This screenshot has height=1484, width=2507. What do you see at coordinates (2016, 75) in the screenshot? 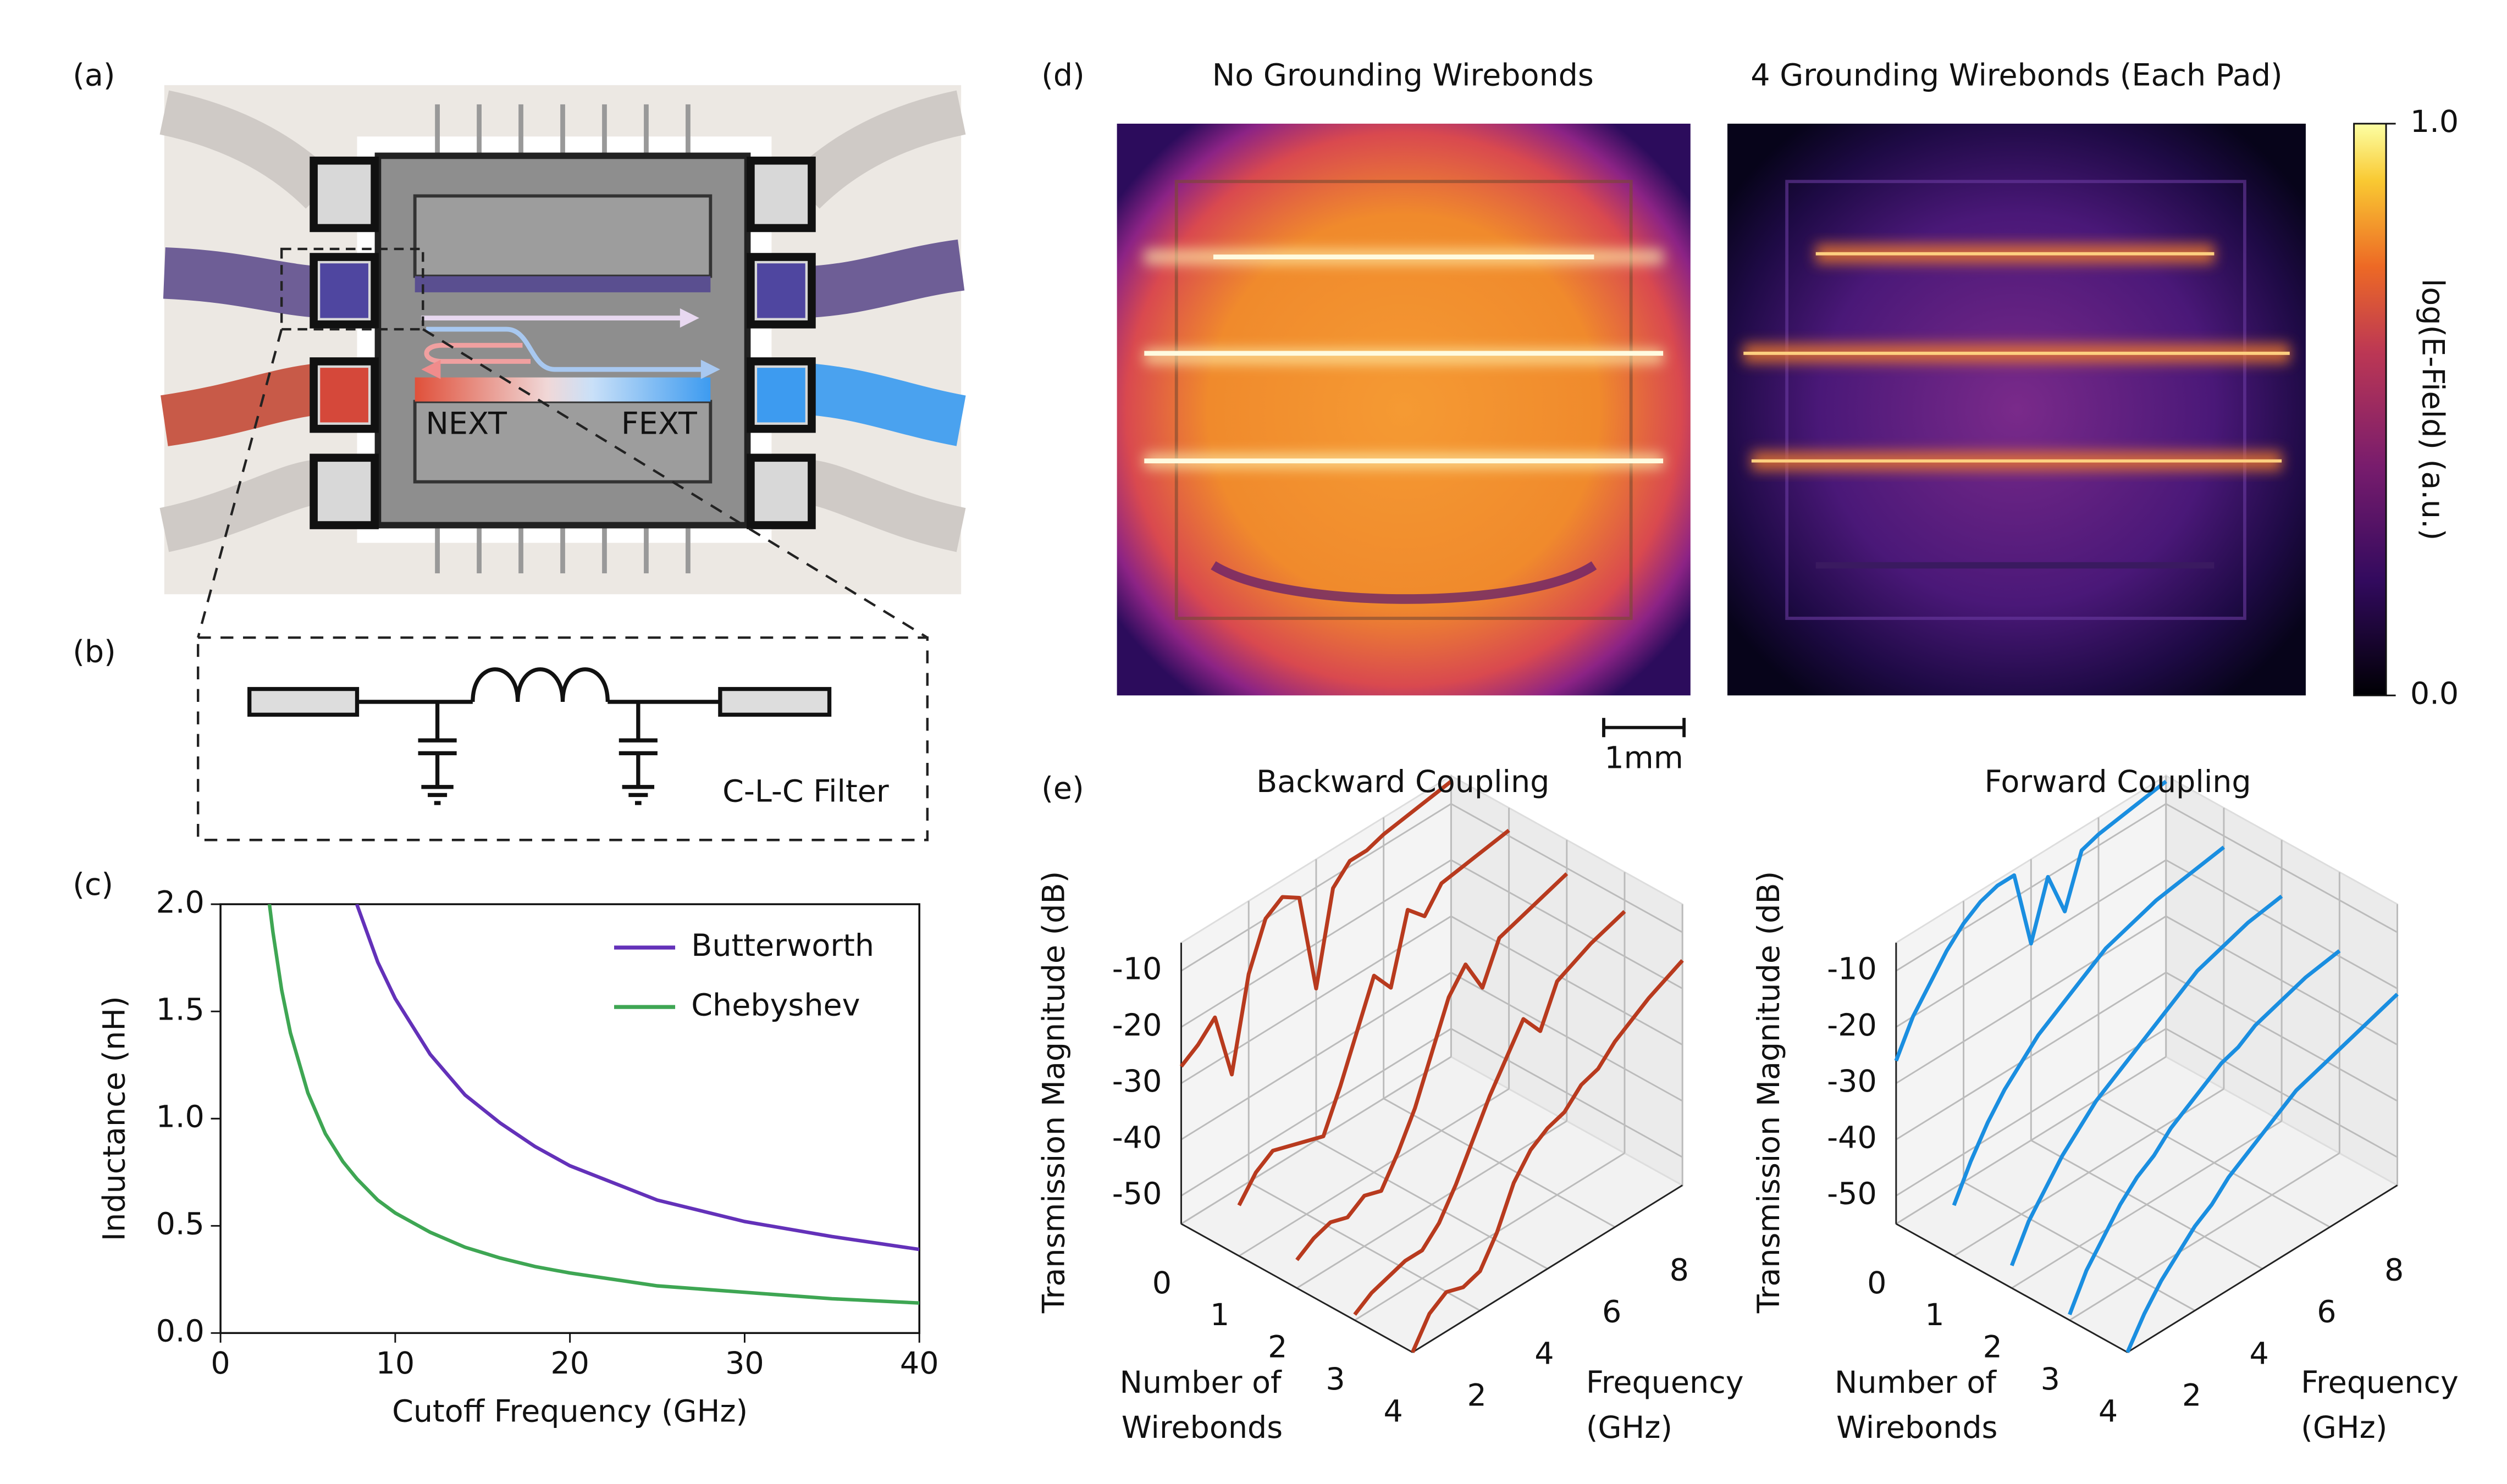
I see `map-title: 4 Grounding Wirebonds (Each Pad)` at bounding box center [2016, 75].